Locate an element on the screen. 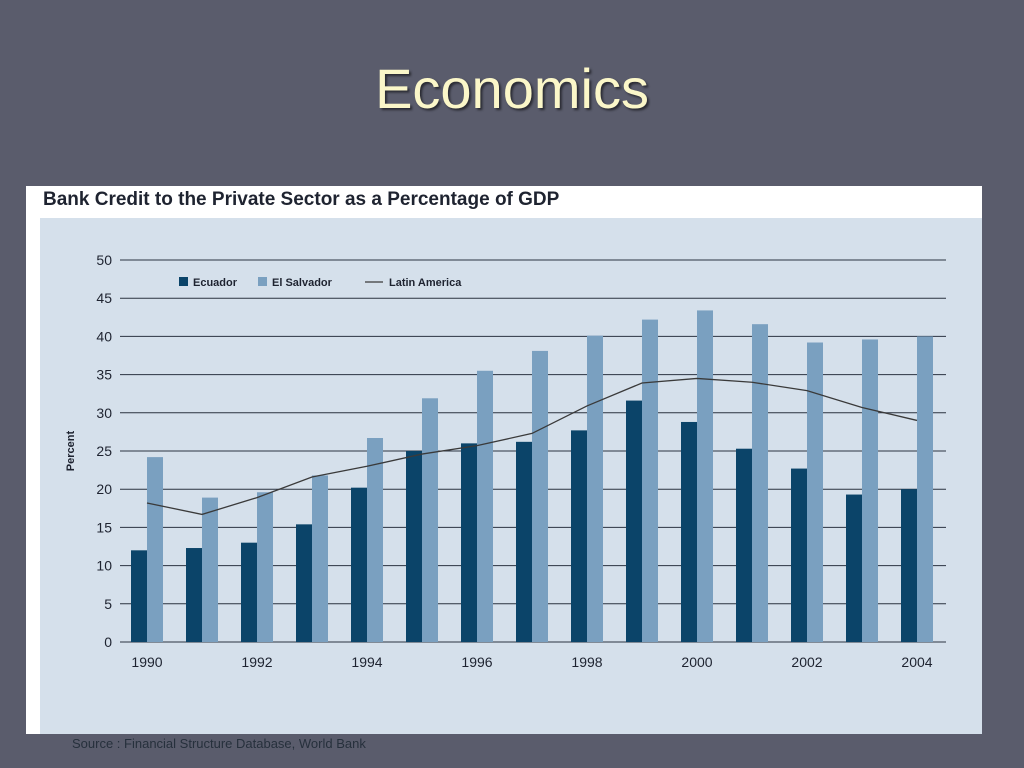 This screenshot has width=1024, height=768. y-tick-label: 10 is located at coordinates (104, 566).